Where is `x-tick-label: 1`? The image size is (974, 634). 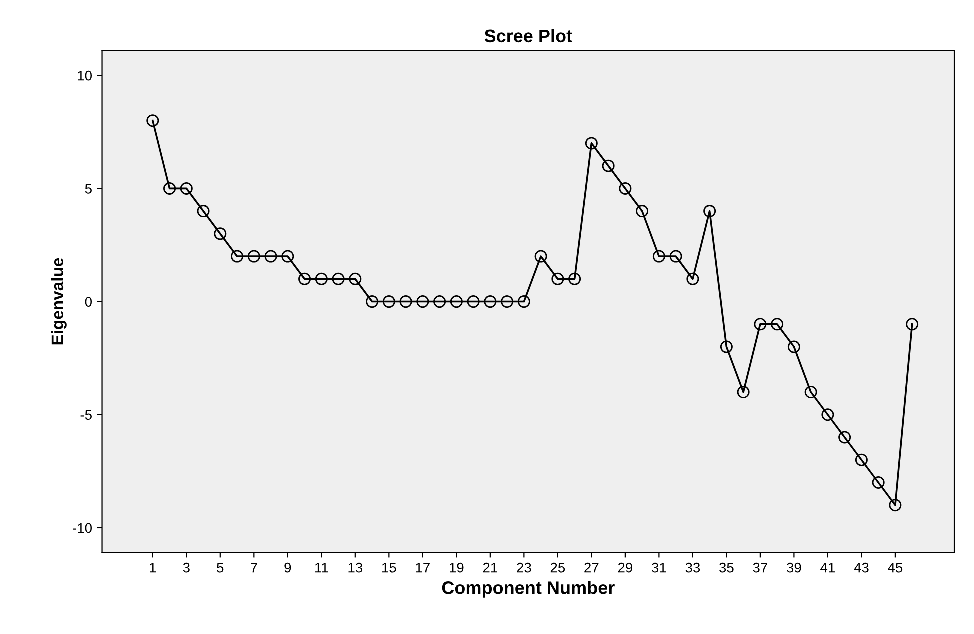 x-tick-label: 1 is located at coordinates (153, 568).